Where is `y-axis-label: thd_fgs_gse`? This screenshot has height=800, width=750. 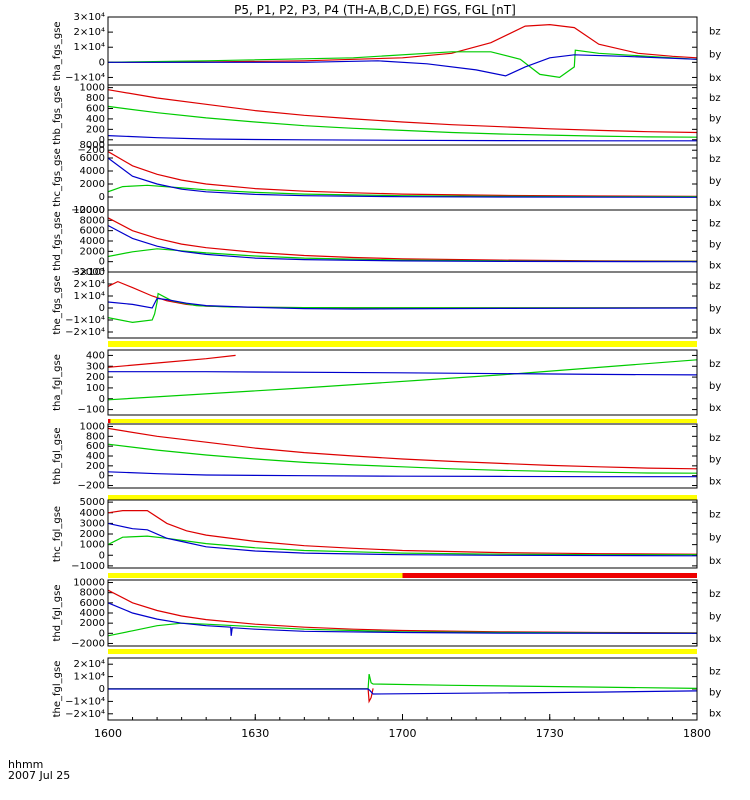 y-axis-label: thd_fgs_gse is located at coordinates (57, 240).